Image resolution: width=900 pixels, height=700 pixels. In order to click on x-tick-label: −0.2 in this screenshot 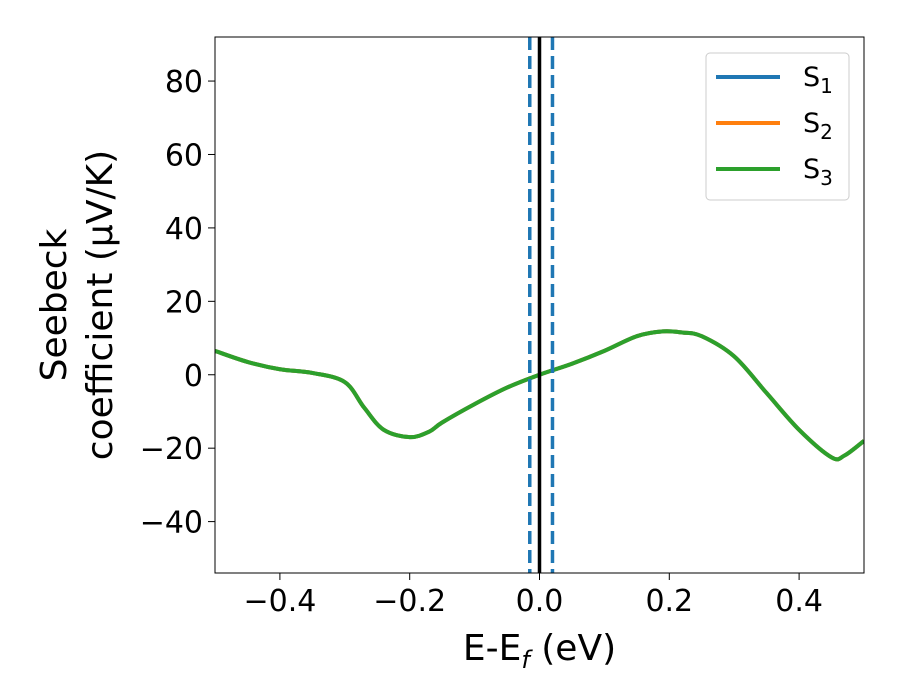, I will do `click(409, 601)`.